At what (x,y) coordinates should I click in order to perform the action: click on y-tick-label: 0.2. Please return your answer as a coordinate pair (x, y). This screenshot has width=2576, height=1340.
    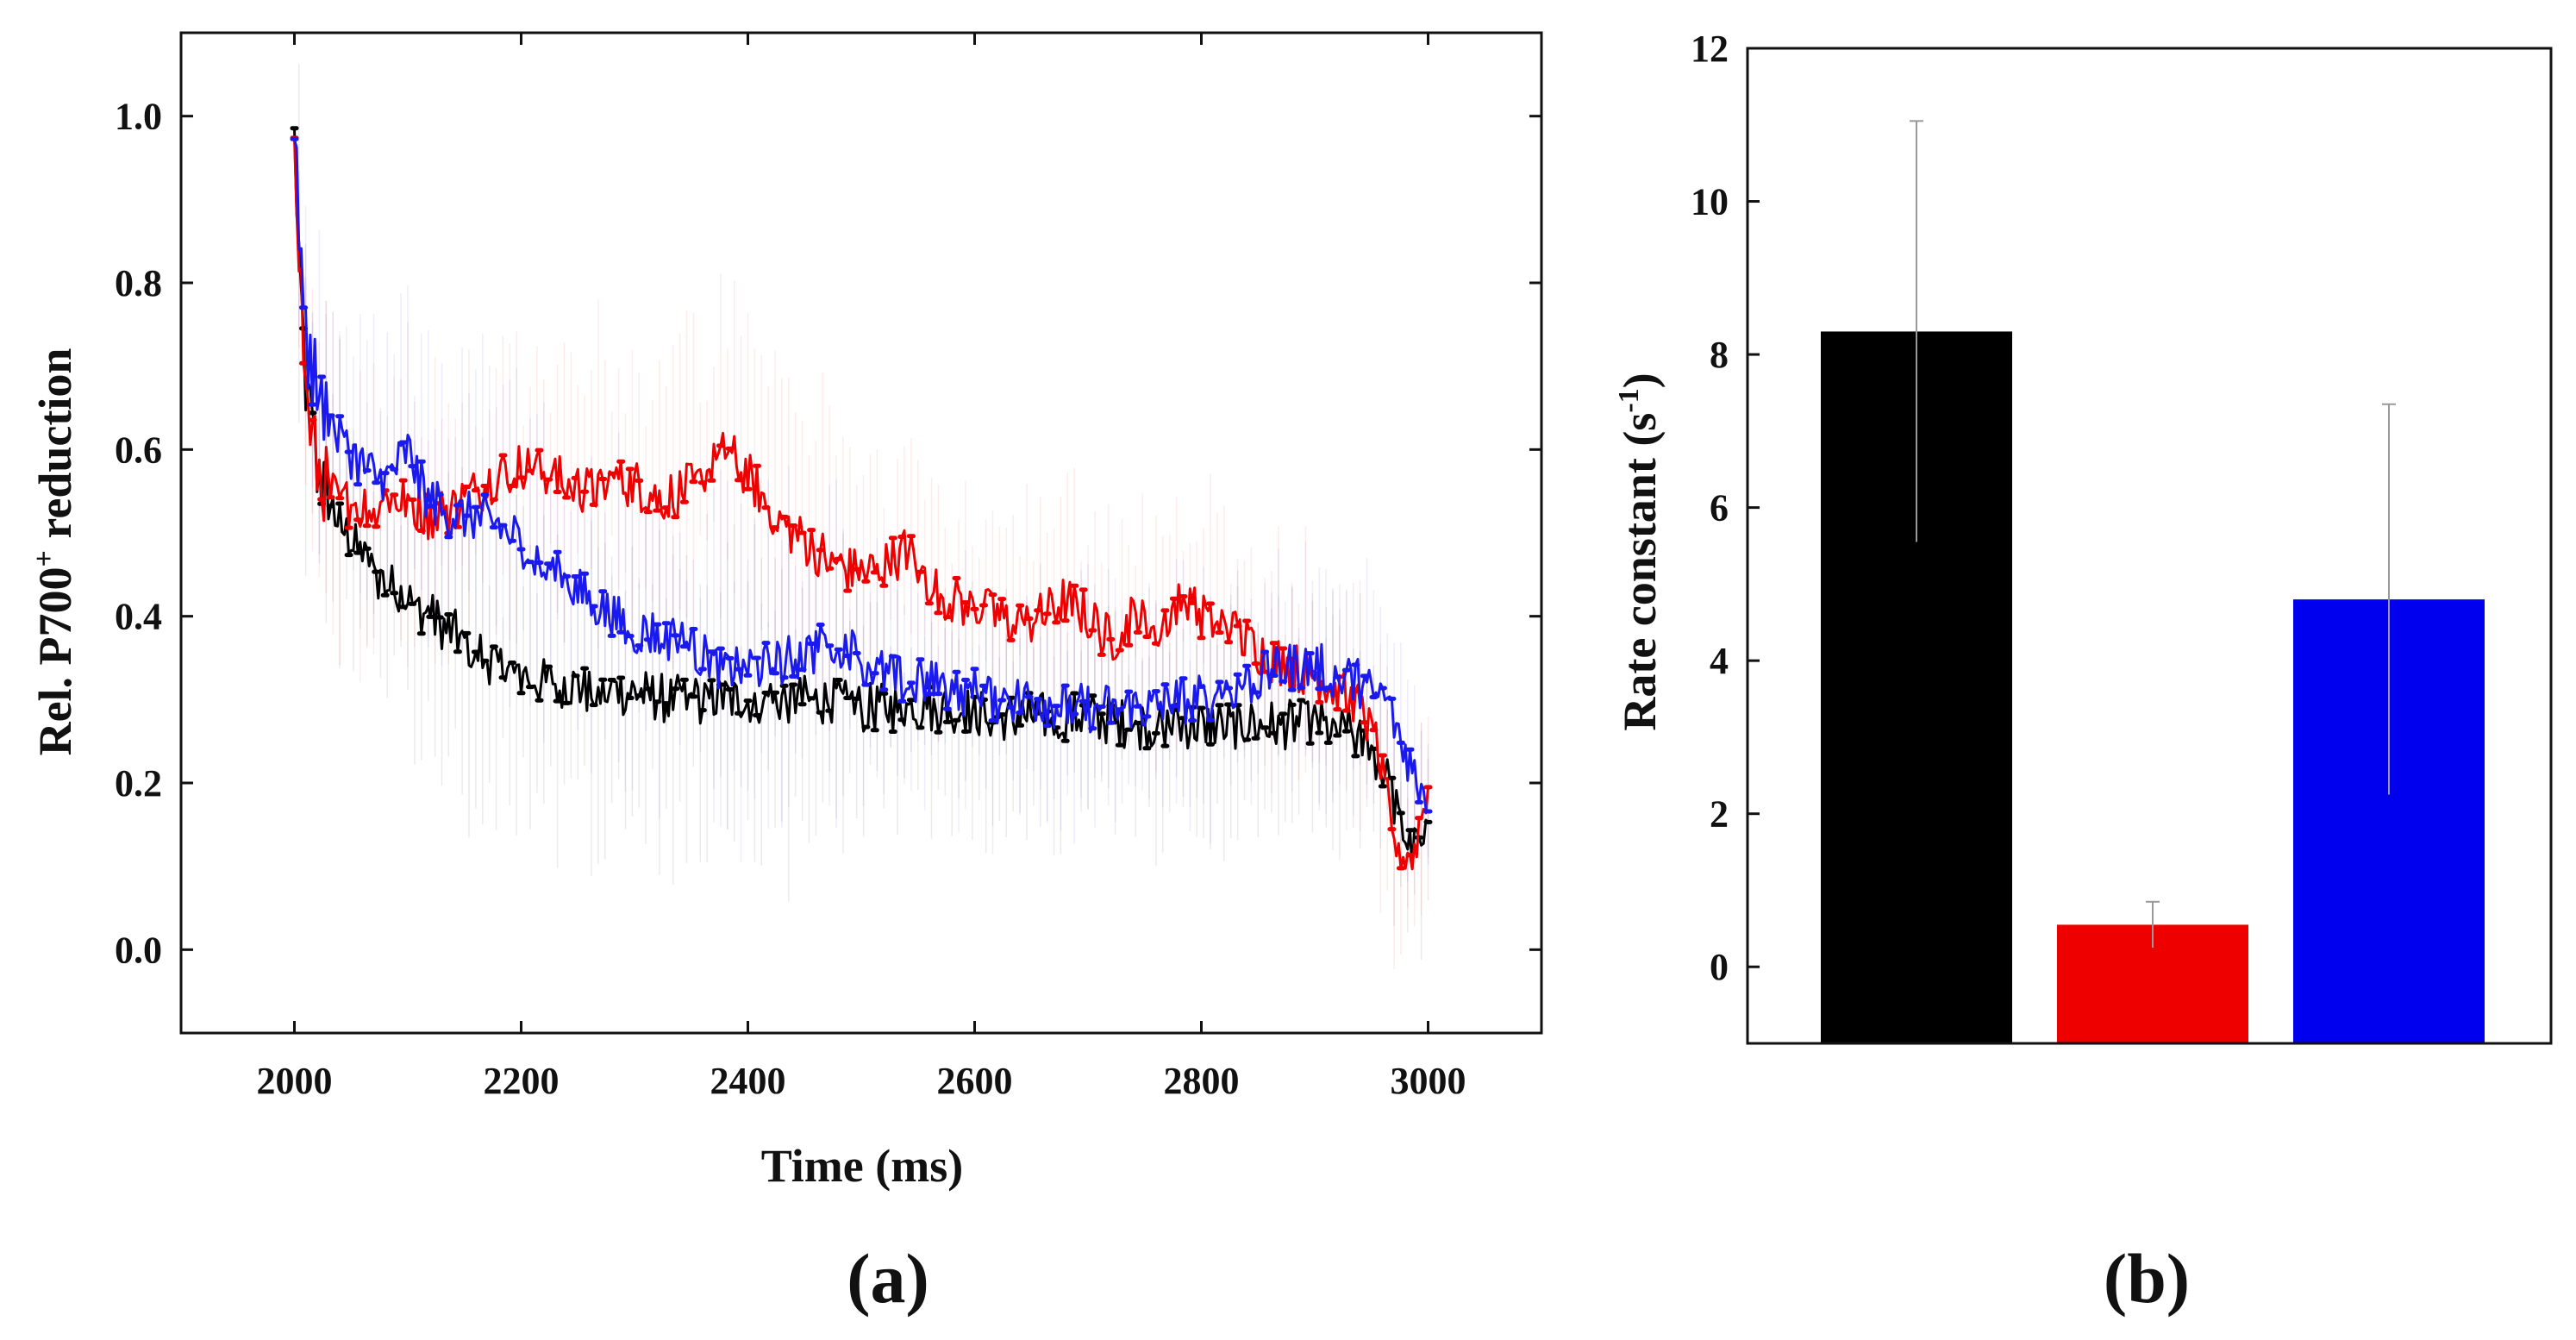
    Looking at the image, I should click on (138, 783).